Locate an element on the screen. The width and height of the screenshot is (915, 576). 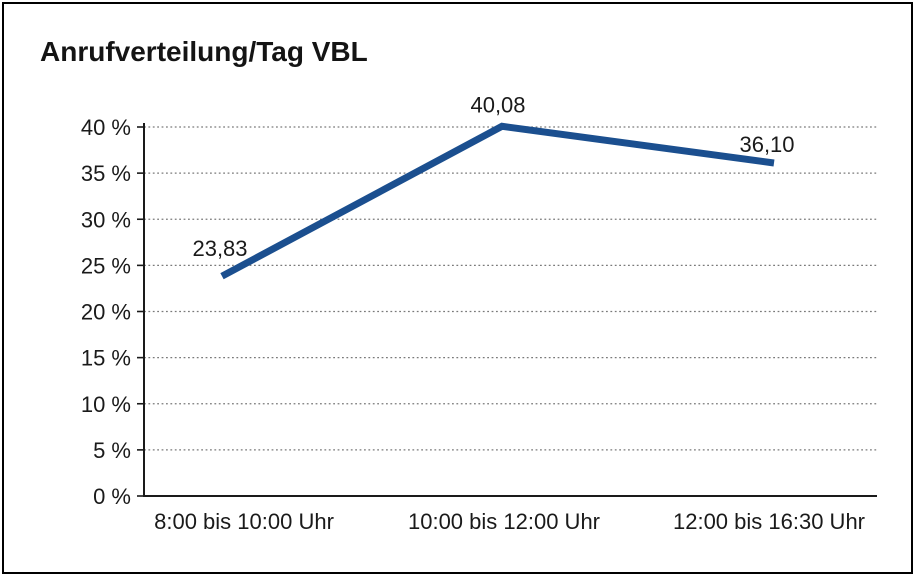
data-point-label: 23,83 is located at coordinates (219, 248).